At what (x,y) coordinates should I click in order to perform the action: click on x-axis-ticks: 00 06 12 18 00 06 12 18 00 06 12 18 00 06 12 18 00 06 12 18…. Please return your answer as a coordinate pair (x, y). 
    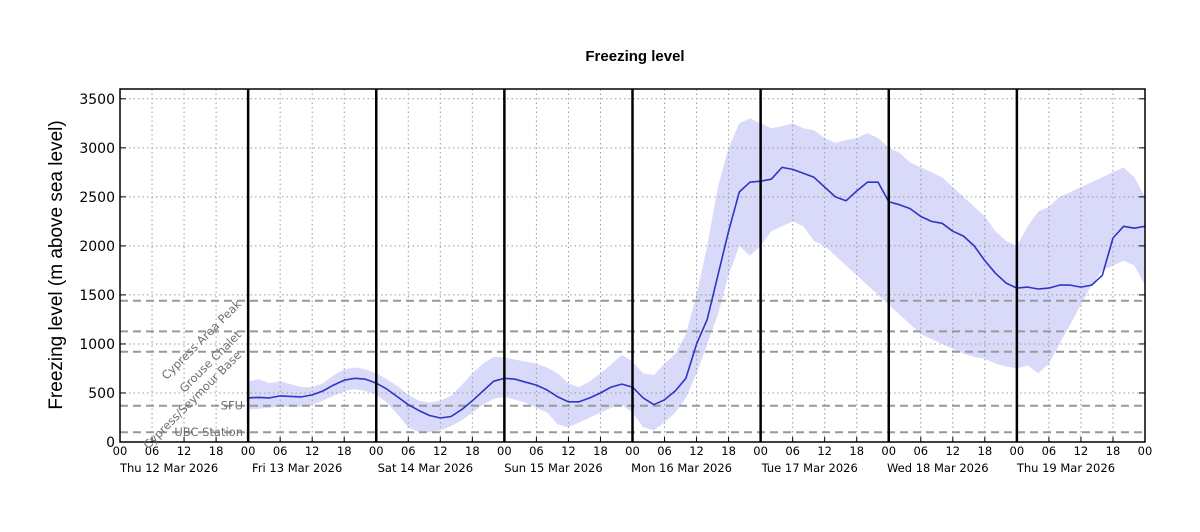
    Looking at the image, I should click on (633, 447).